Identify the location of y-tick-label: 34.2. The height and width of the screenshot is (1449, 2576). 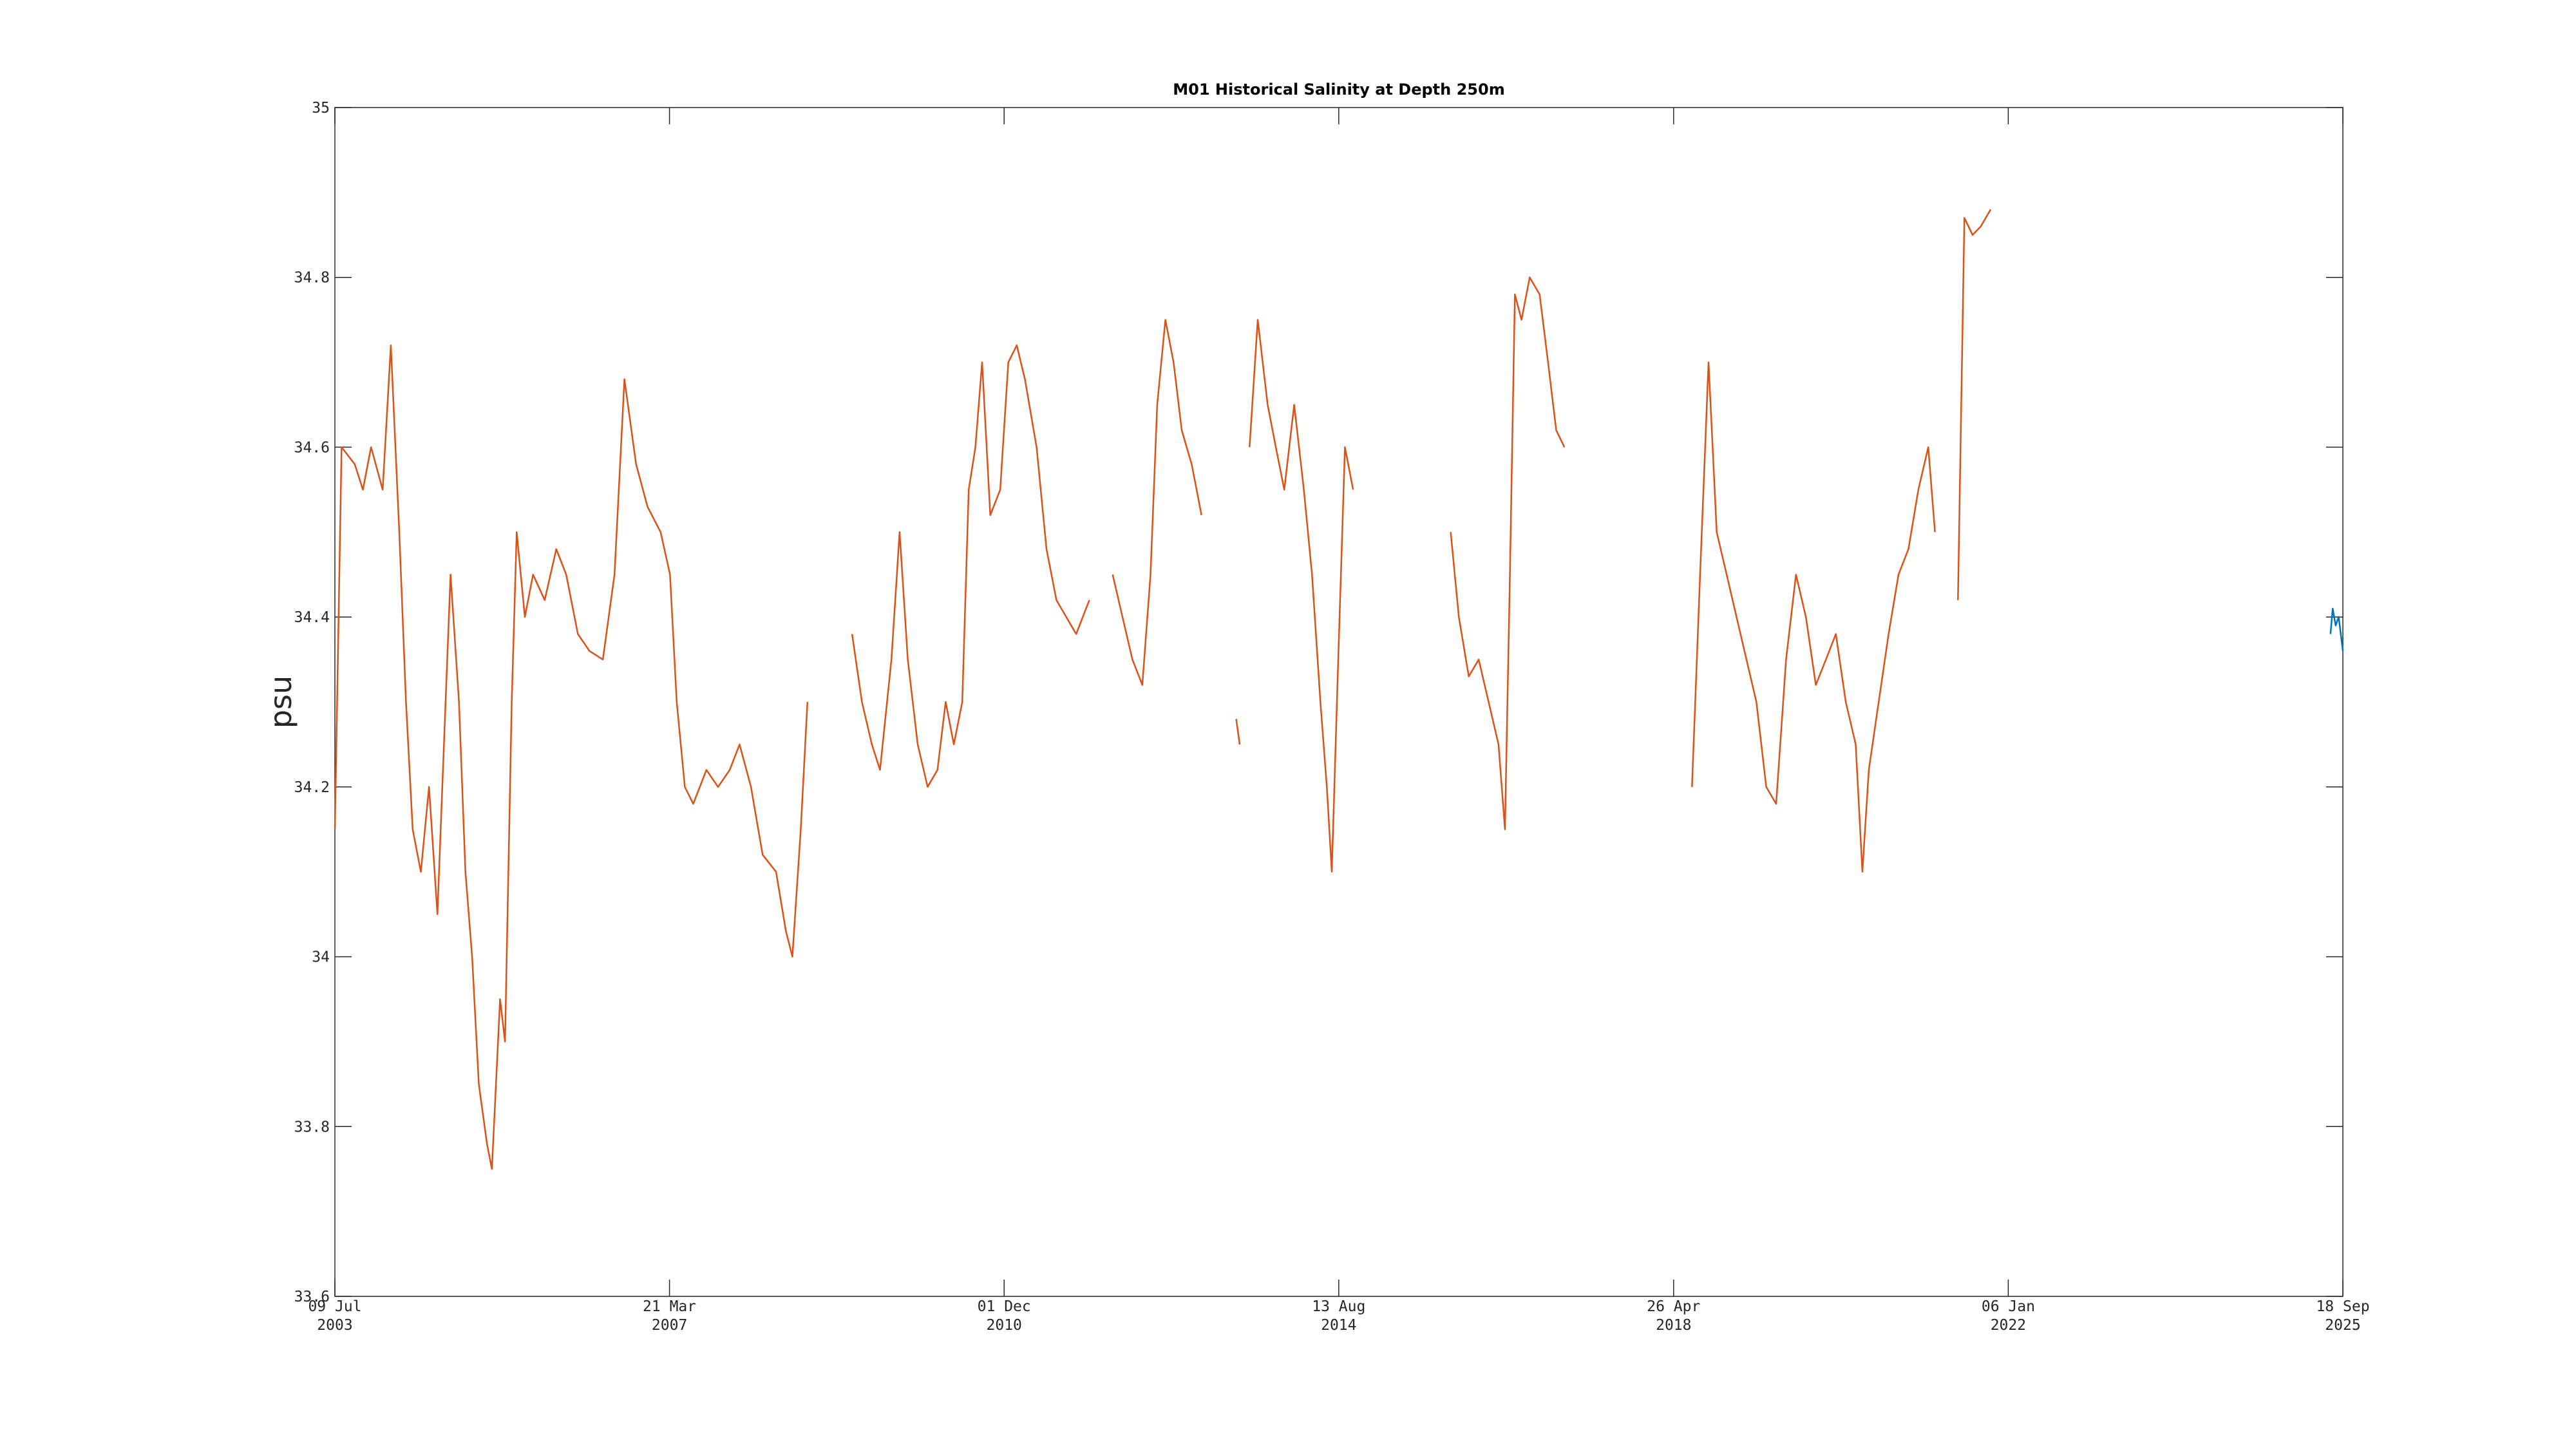
(312, 787).